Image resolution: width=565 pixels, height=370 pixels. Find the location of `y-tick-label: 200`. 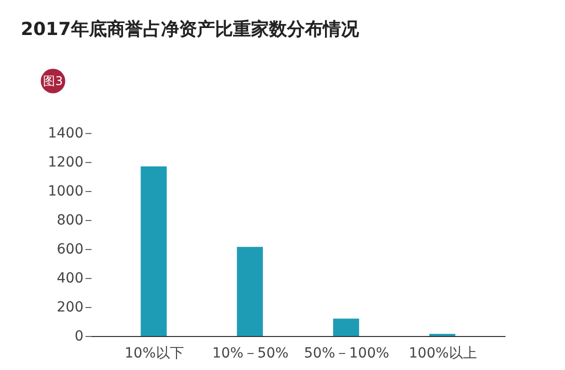

y-tick-label: 200 is located at coordinates (70, 308).